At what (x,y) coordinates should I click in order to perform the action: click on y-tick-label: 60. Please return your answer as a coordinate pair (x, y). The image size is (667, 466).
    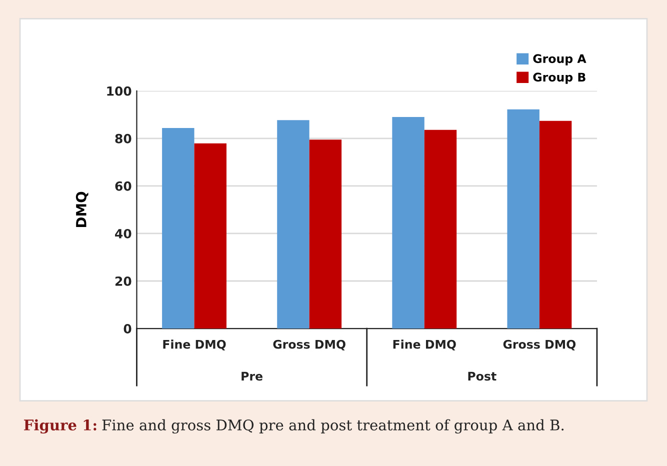
    Looking at the image, I should click on (123, 186).